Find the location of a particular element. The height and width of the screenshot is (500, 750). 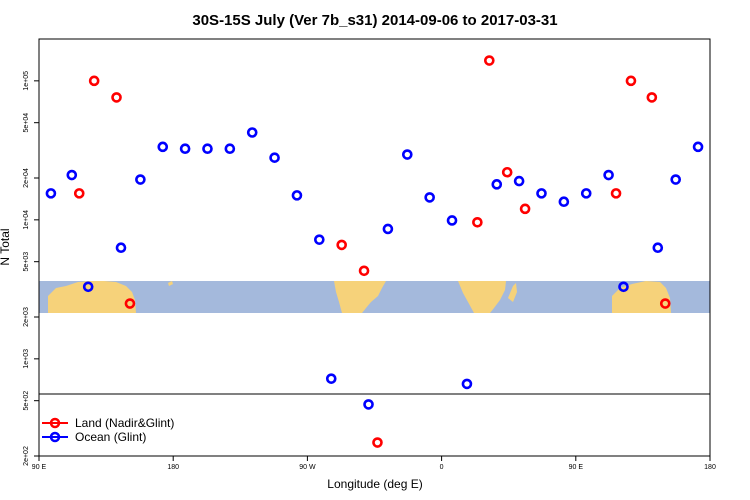

y-tick-label: 2e+02 is located at coordinates (26, 456).